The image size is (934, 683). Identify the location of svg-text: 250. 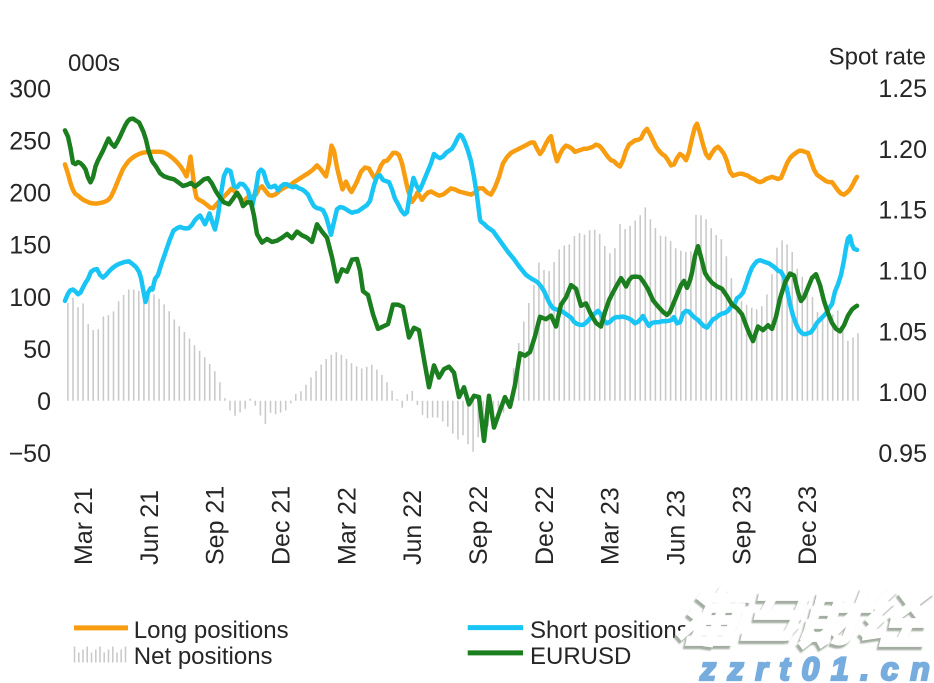
(30, 141).